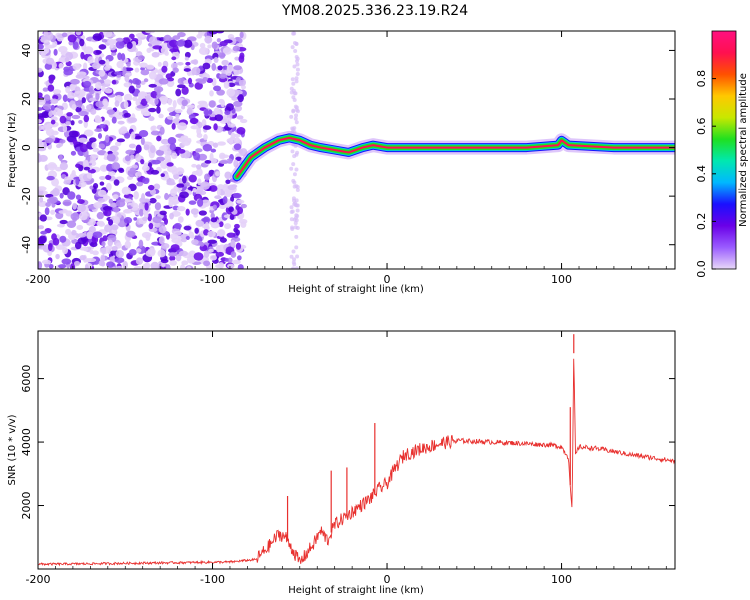  Describe the element at coordinates (374, 11) in the screenshot. I see `chart-title: YM08.2025.336.23.19.R24` at that location.